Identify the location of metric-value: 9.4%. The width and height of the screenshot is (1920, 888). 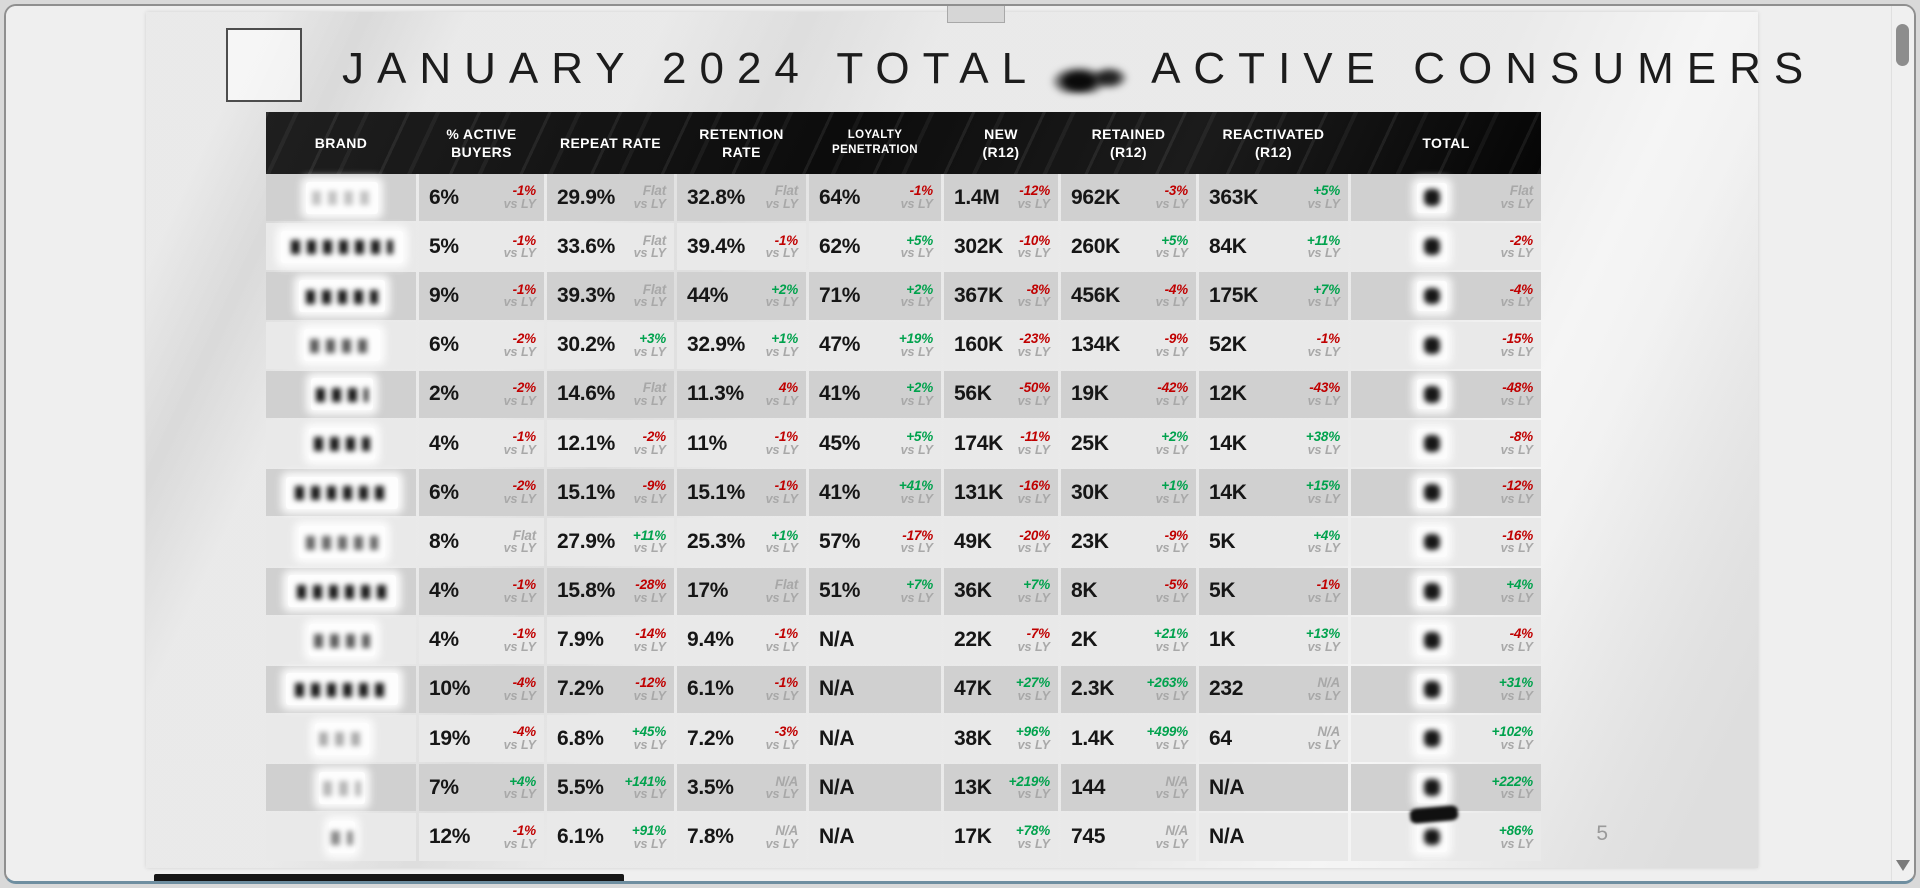
(710, 640).